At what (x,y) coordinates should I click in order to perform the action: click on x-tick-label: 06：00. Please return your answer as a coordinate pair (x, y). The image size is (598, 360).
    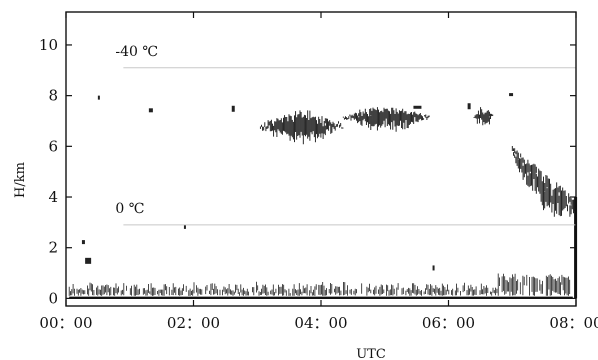
    Looking at the image, I should click on (448, 323).